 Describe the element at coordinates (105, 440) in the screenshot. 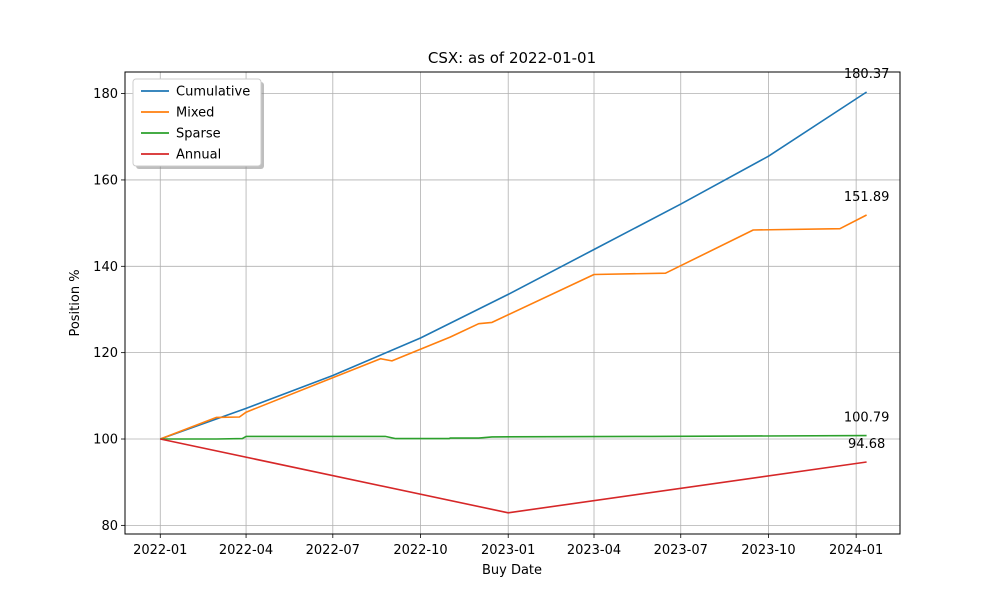

I see `y-tick-label: 100` at that location.